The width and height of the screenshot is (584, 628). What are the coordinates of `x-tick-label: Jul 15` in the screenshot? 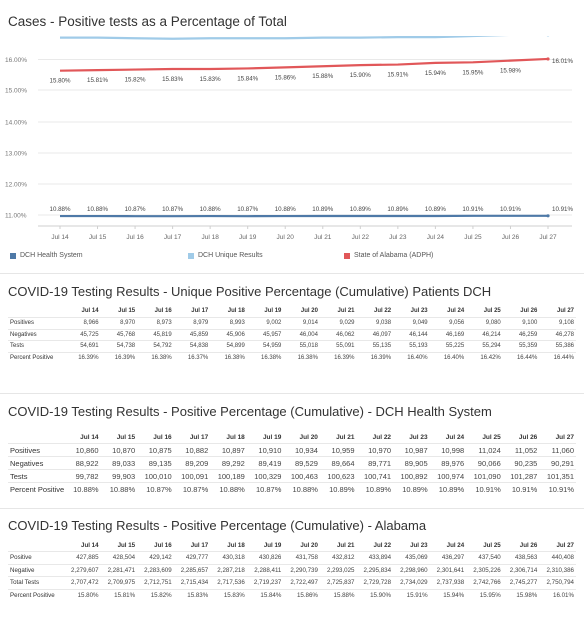 It's located at (98, 237).